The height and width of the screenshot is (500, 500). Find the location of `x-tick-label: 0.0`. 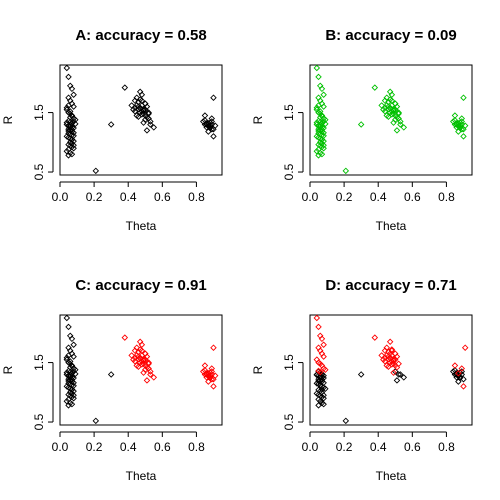

x-tick-label: 0.0 is located at coordinates (310, 447).